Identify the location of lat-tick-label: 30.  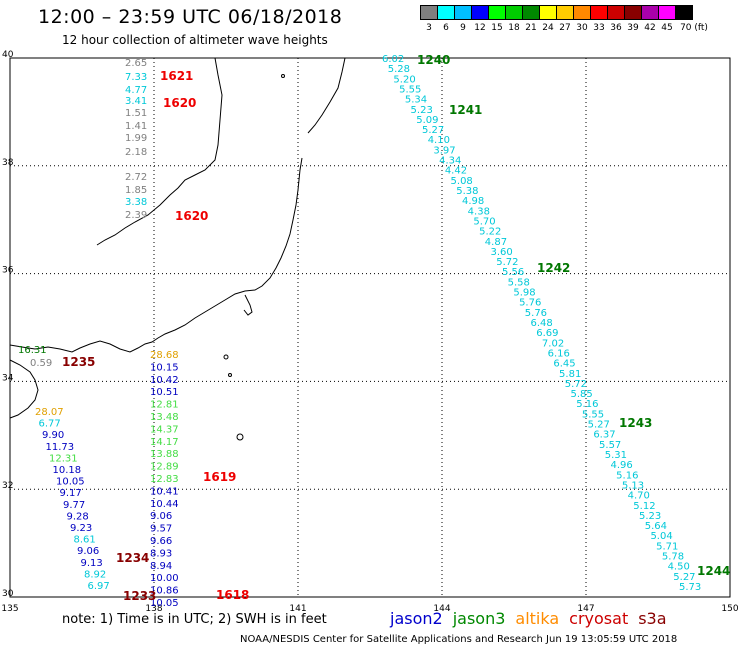
(8, 594).